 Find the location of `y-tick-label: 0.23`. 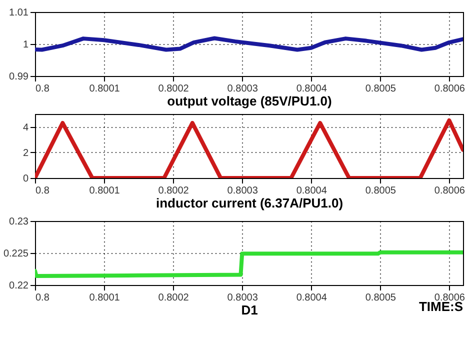

y-tick-label: 0.23 is located at coordinates (19, 222).